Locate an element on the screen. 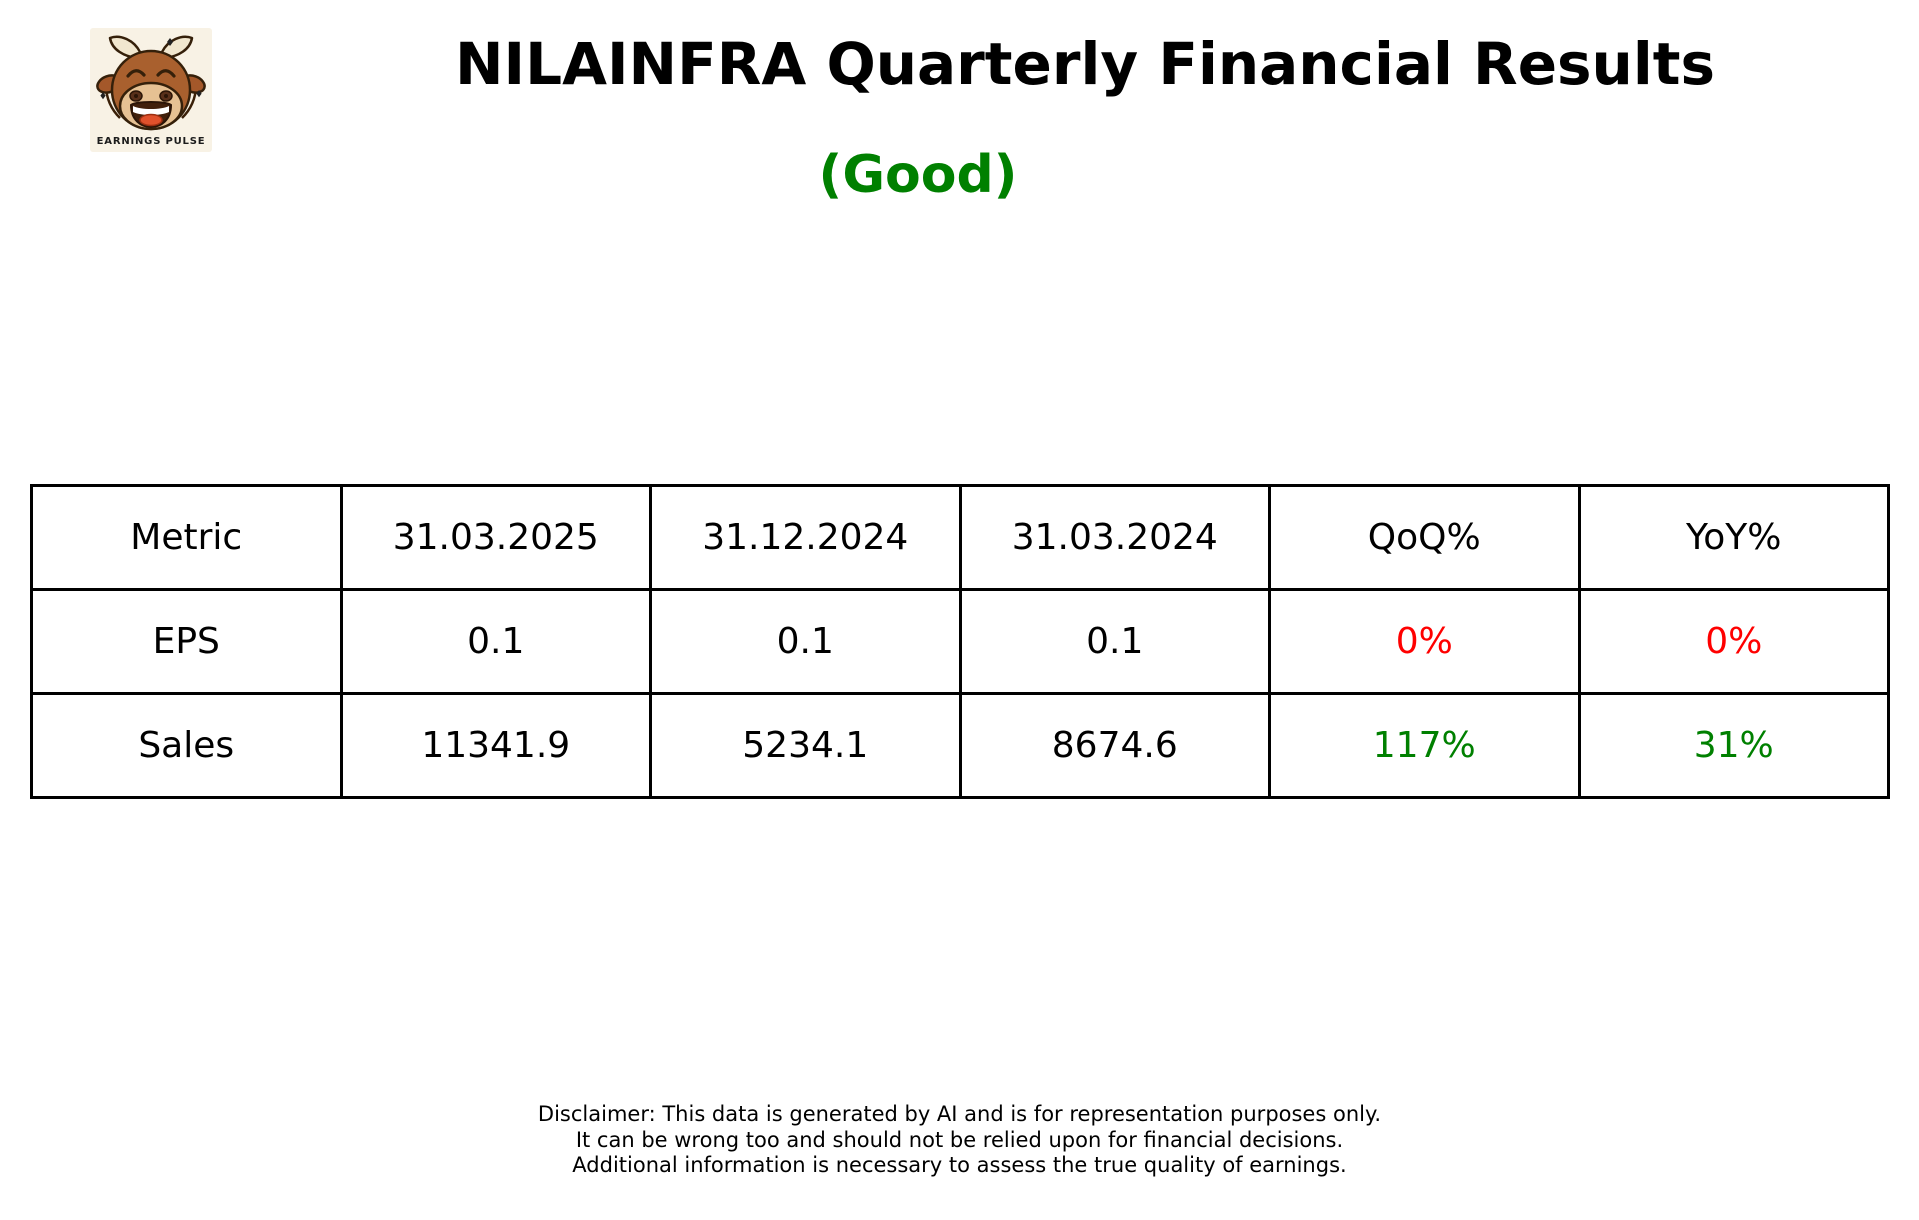  col-header-date-prev-year: 31.03.2024 is located at coordinates (1114, 537).